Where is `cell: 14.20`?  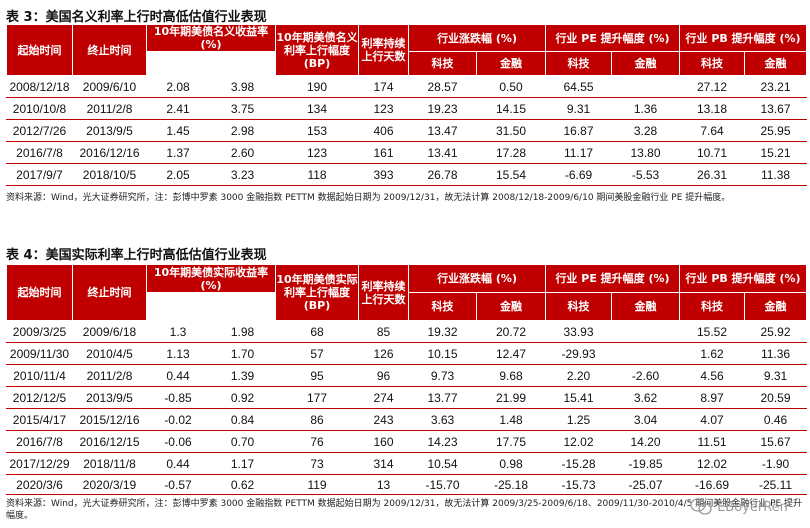 cell: 14.20 is located at coordinates (646, 441).